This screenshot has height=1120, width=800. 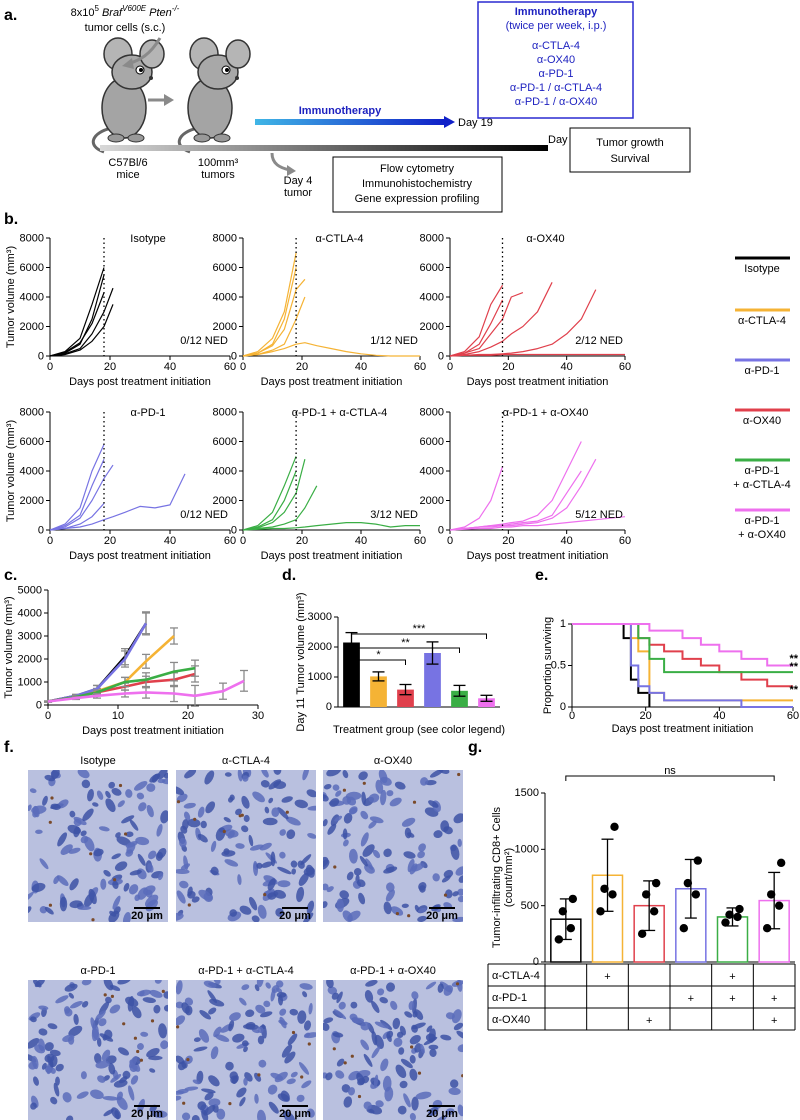 What do you see at coordinates (378, 655) in the screenshot?
I see `significance: *` at bounding box center [378, 655].